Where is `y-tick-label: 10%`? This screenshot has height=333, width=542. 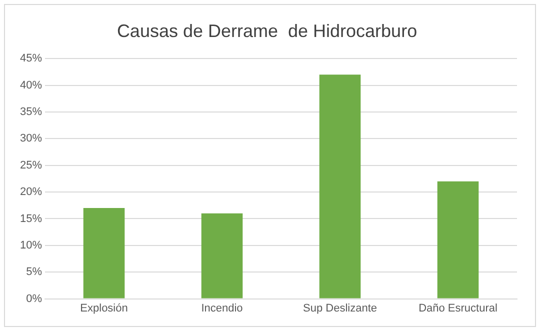
y-tick-label: 10% is located at coordinates (31, 245).